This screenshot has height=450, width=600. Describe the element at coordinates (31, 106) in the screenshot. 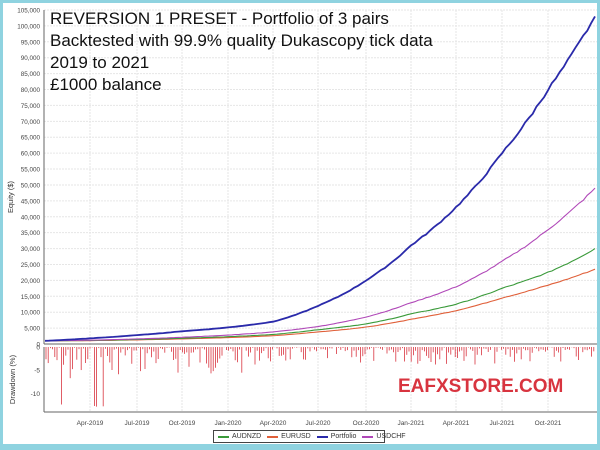

I see `svg-text: 75,000` at that location.